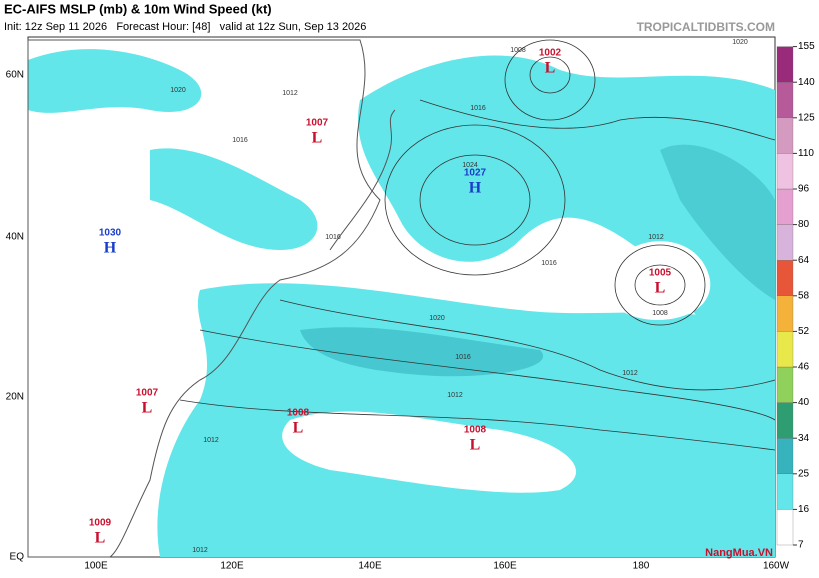 The height and width of the screenshot is (578, 819). Describe the element at coordinates (806, 153) in the screenshot. I see `colorbar-label: 110` at that location.